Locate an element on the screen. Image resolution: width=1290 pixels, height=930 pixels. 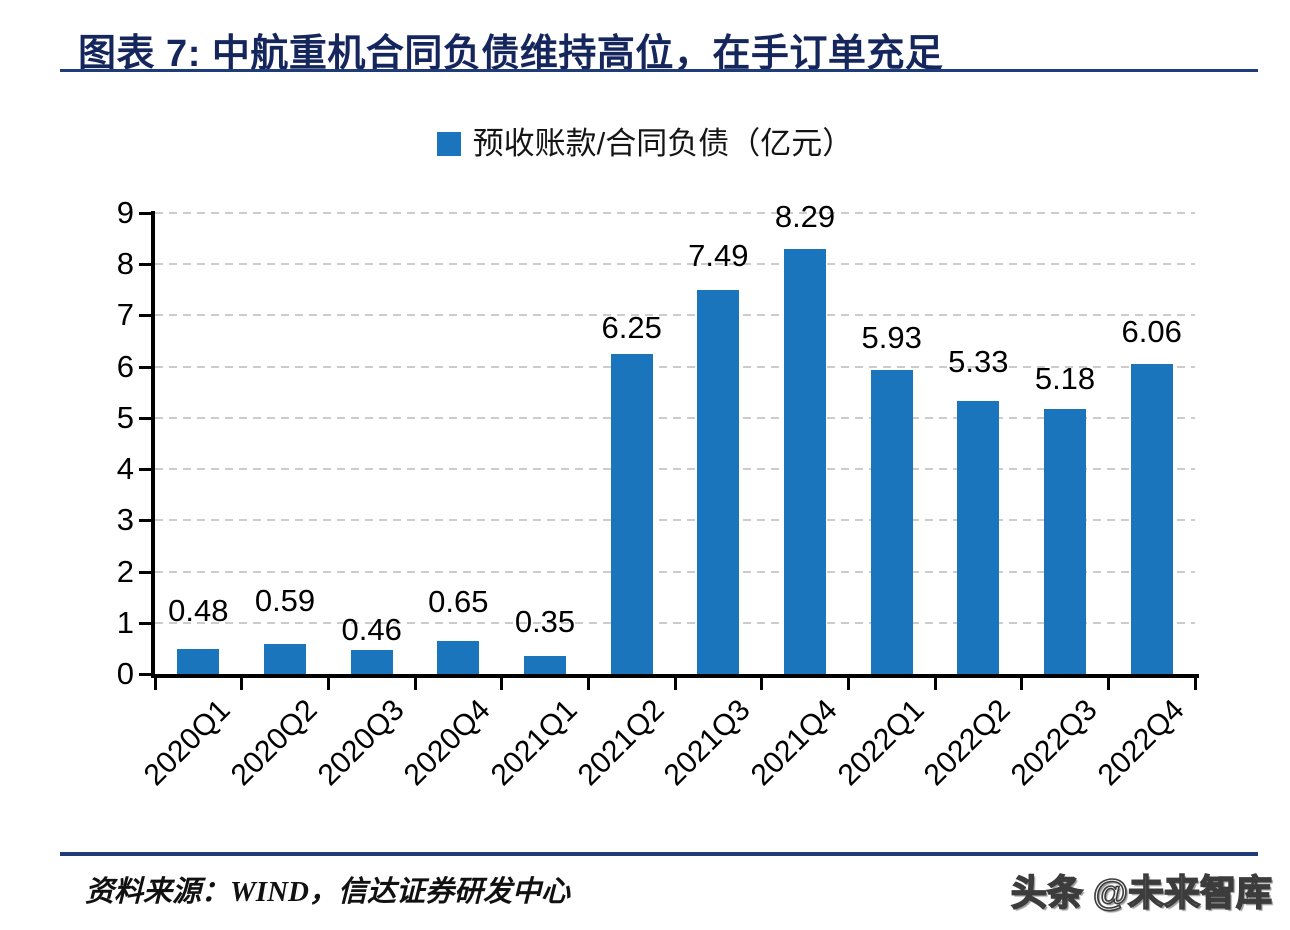
bar-value-label: 0.48 is located at coordinates (198, 611).